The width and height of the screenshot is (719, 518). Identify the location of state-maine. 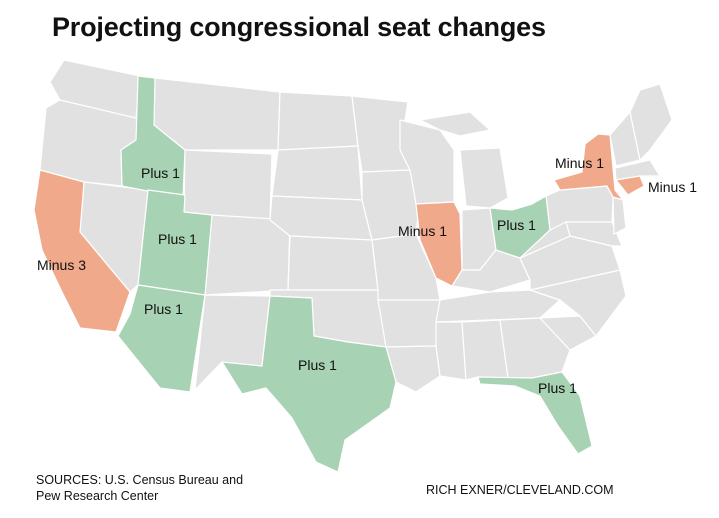
(651, 122).